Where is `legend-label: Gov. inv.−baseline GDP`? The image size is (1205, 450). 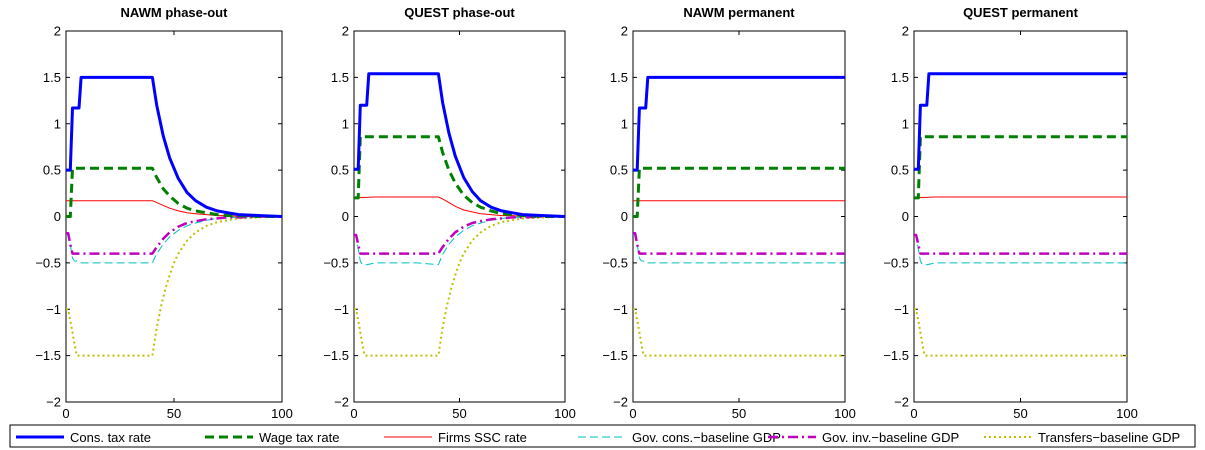 legend-label: Gov. inv.−baseline GDP is located at coordinates (890, 437).